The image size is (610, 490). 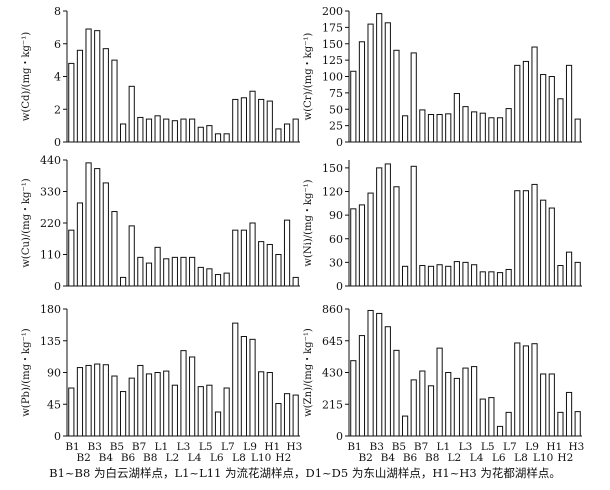 What do you see at coordinates (160, 77) in the screenshot?
I see `chart-panel-cd: 0 2 4 6 8 w(Cd)/(mg・kg⁻¹)` at bounding box center [160, 77].